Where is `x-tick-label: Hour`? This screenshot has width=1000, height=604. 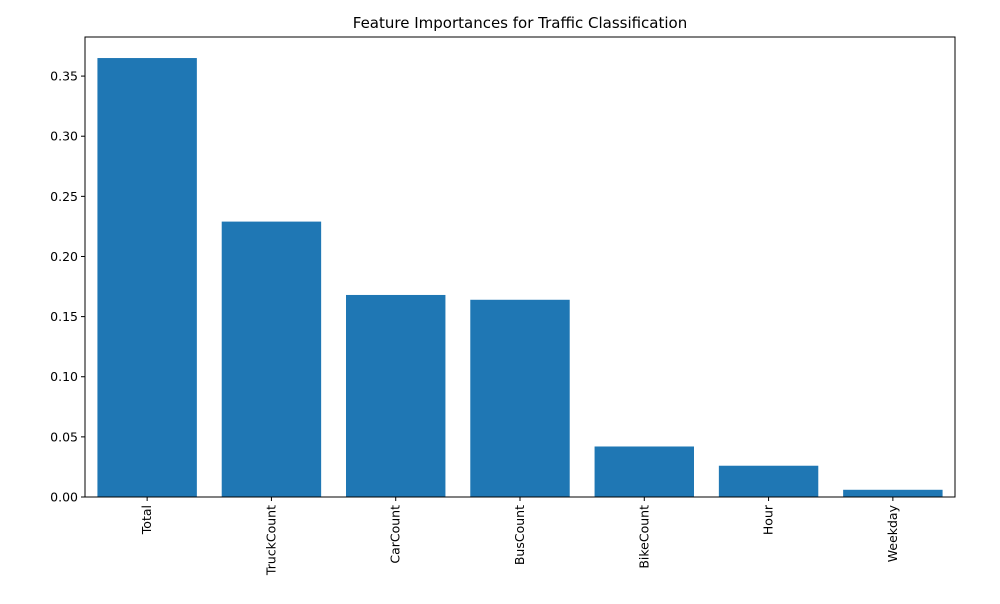 x-tick-label: Hour is located at coordinates (768, 519).